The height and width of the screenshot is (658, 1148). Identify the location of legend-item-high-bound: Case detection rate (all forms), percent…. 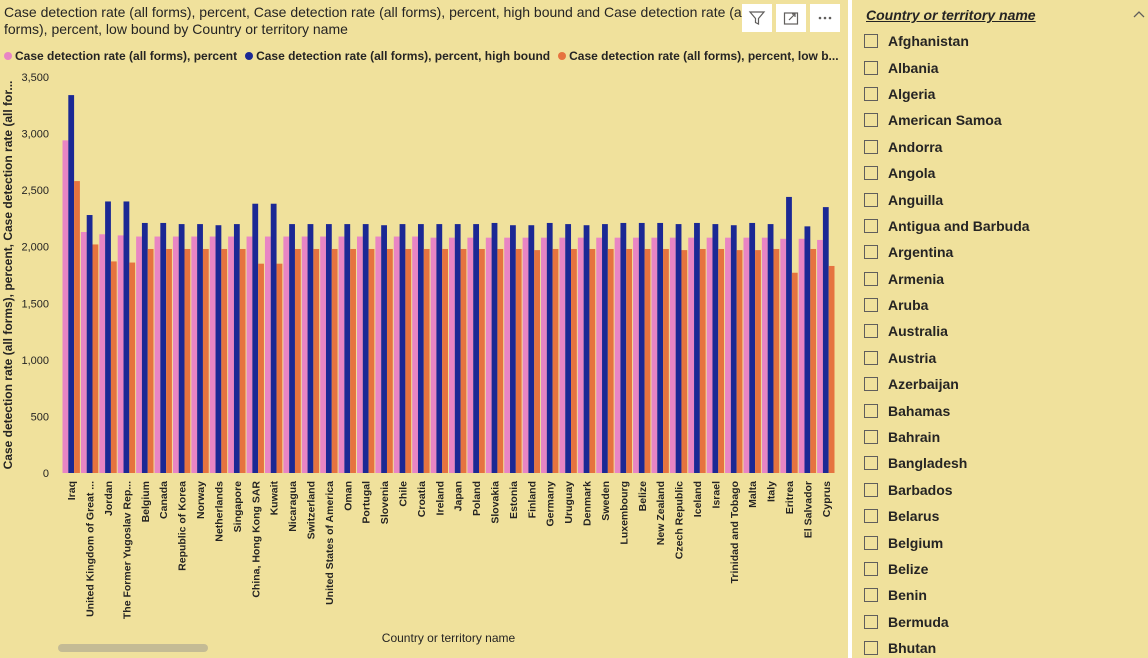
(397, 56).